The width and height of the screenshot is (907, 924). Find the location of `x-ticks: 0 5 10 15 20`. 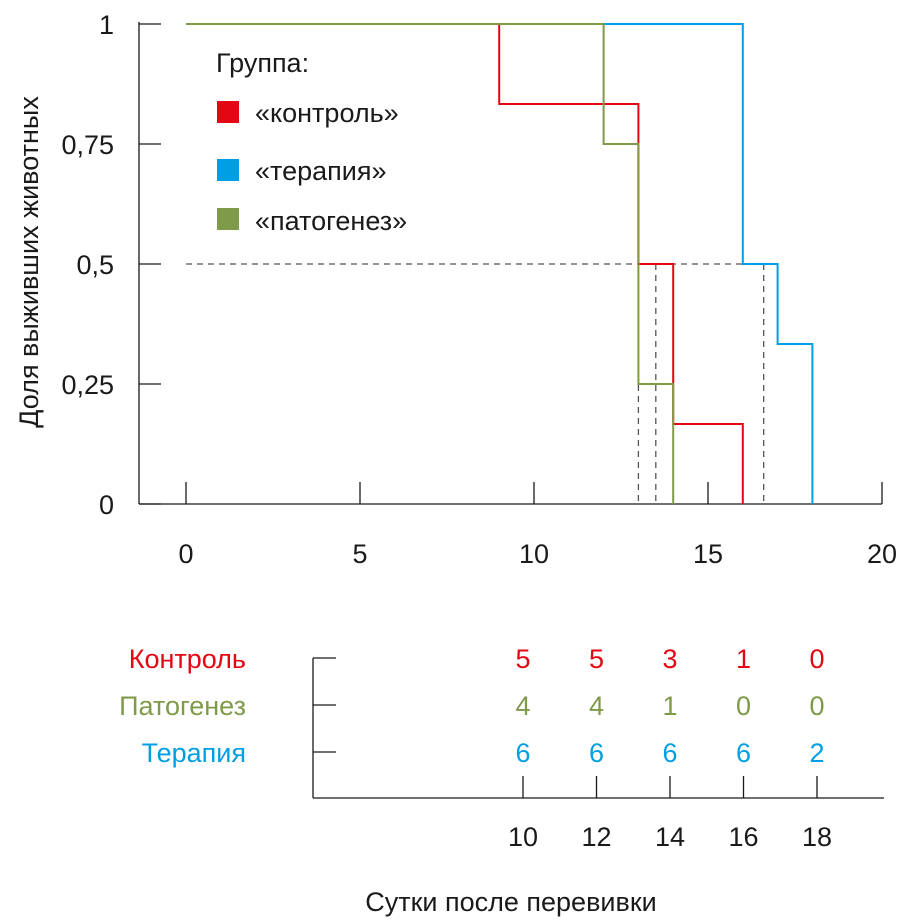

x-ticks: 0 5 10 15 20 is located at coordinates (537, 525).